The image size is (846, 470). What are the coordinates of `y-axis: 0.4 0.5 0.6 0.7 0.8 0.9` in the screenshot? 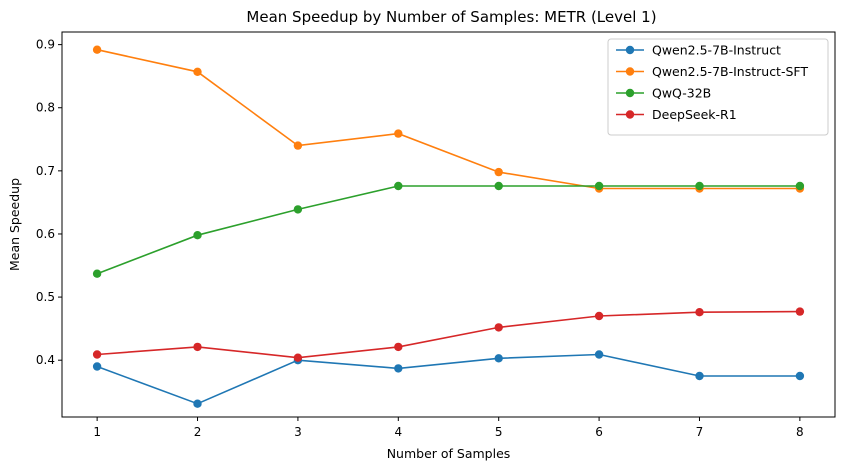 It's located at (49, 202).